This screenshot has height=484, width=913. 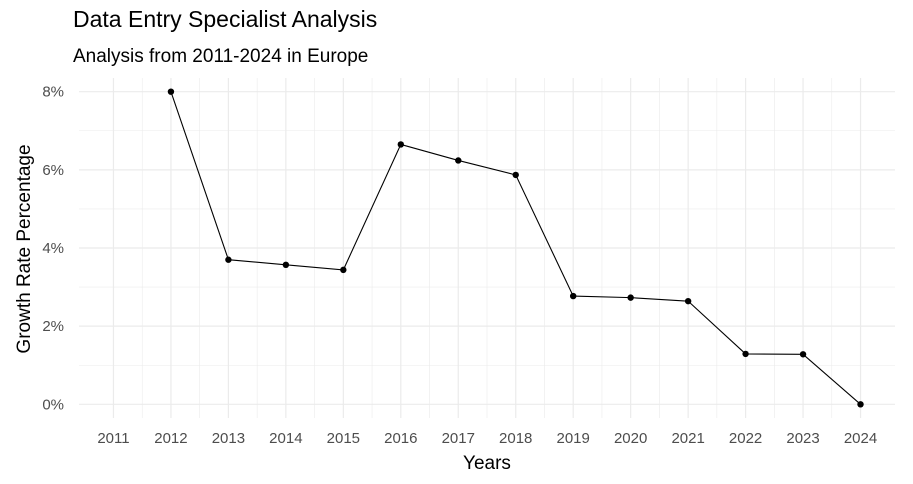 What do you see at coordinates (113, 438) in the screenshot?
I see `x-tick-label: 2011` at bounding box center [113, 438].